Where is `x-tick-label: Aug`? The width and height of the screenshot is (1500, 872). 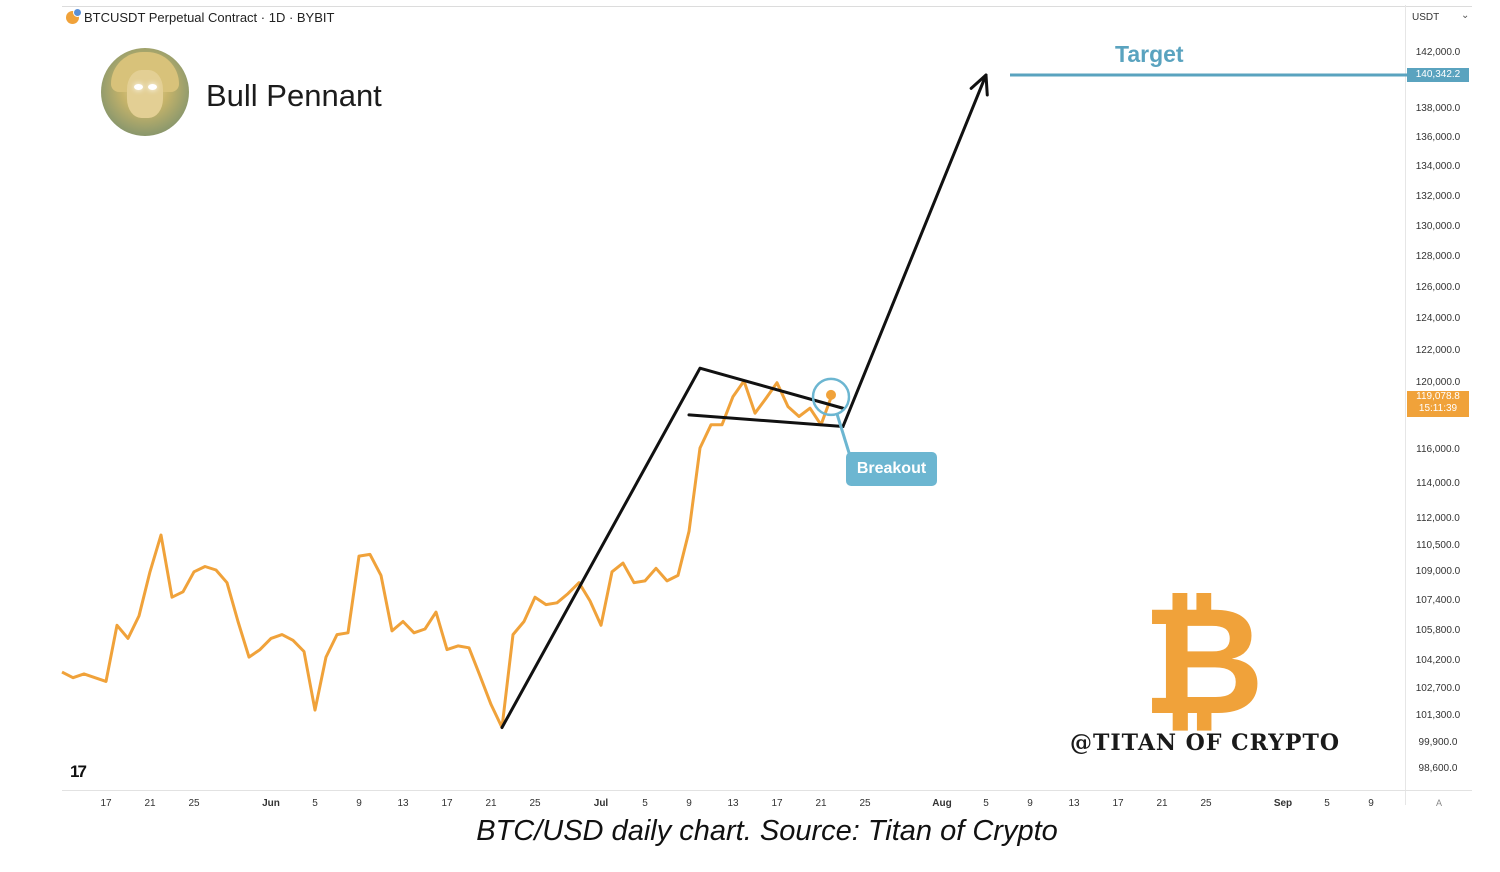
x-tick-label: Aug is located at coordinates (941, 803).